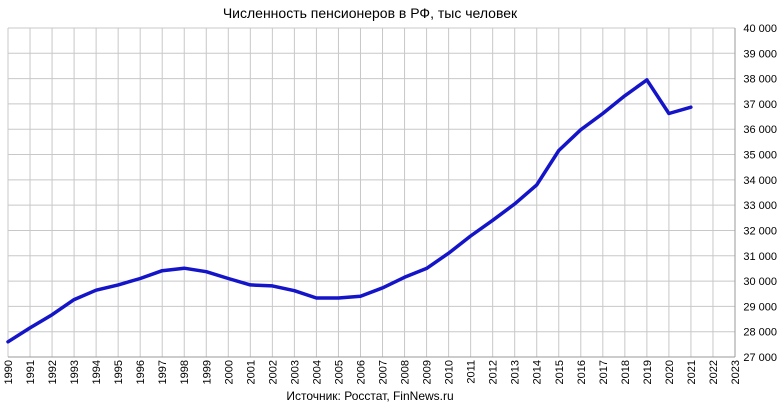 This screenshot has height=410, width=780. I want to click on x-tick-label: 2011, so click(472, 372).